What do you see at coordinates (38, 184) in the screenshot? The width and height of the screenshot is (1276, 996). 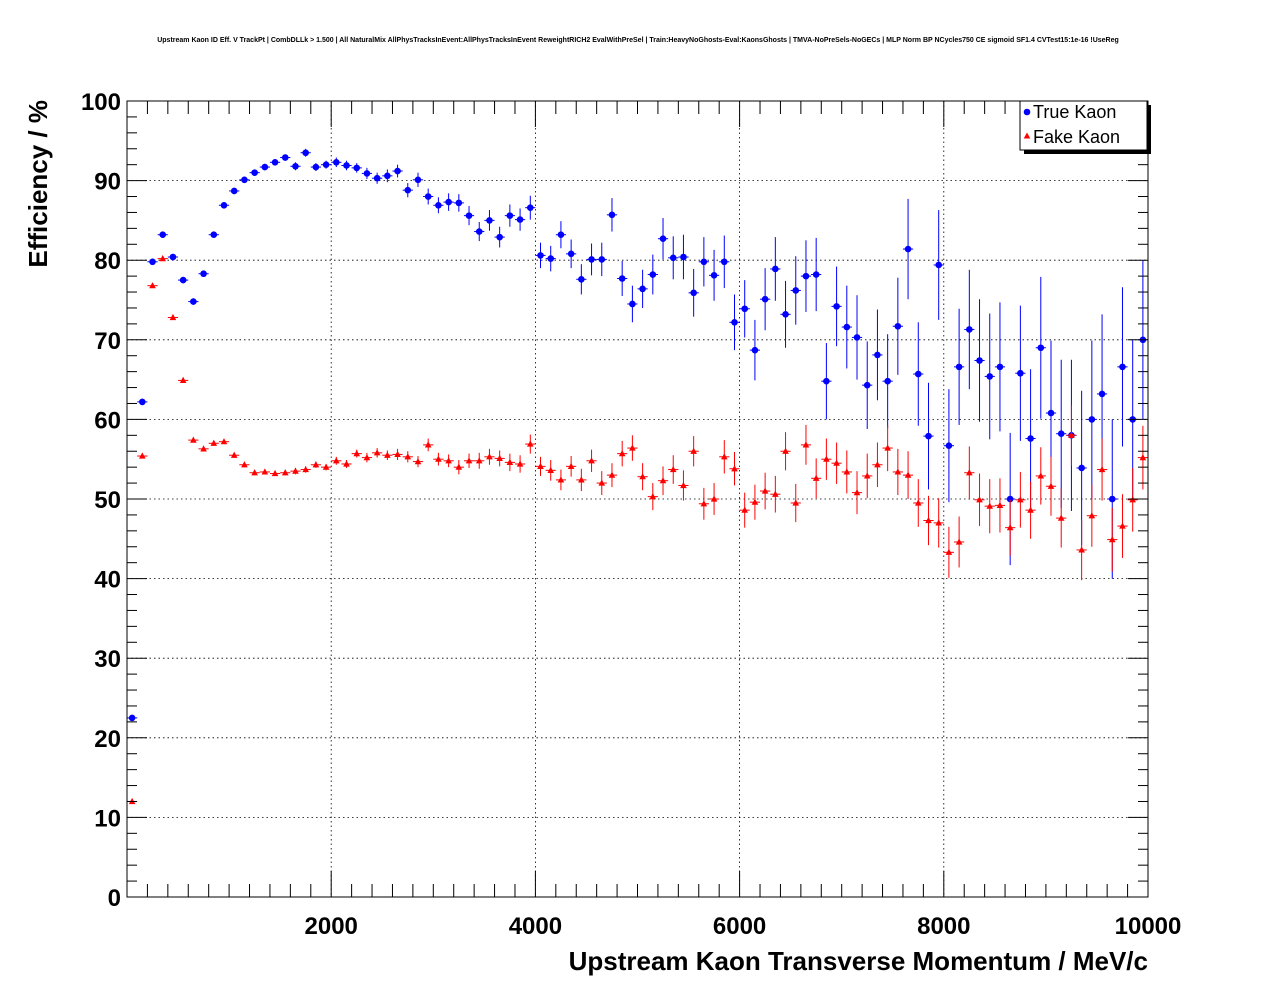 I see `y-axis-title: Efficiency / %` at bounding box center [38, 184].